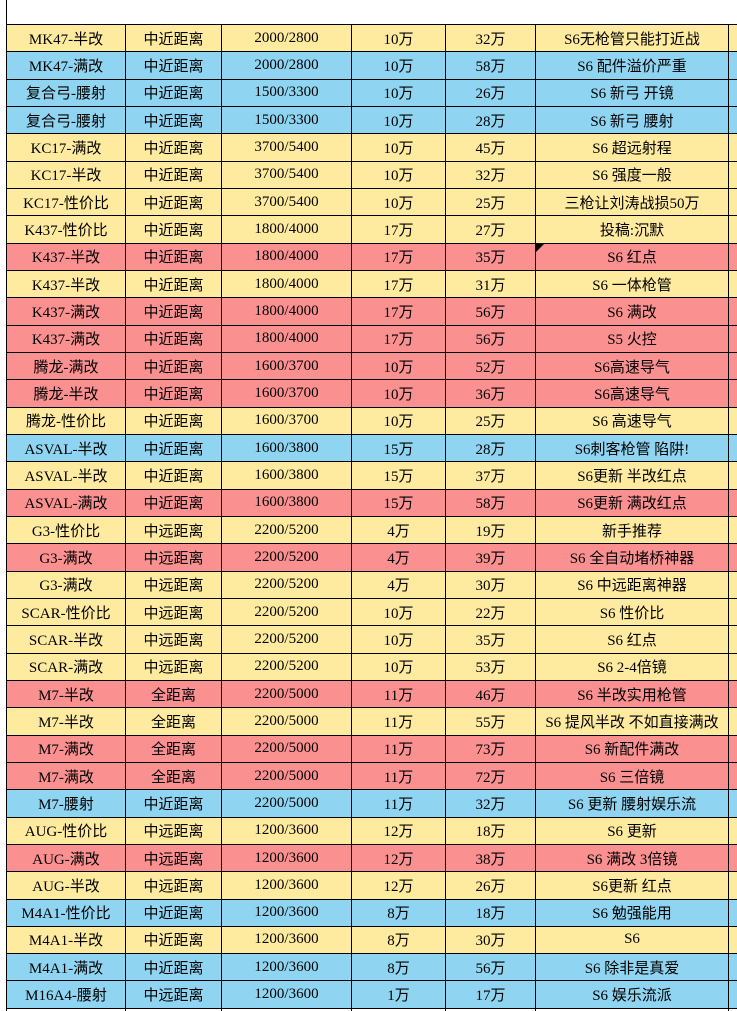 The height and width of the screenshot is (1011, 737). Describe the element at coordinates (287, 175) in the screenshot. I see `cell-stats: 3700/5400` at that location.